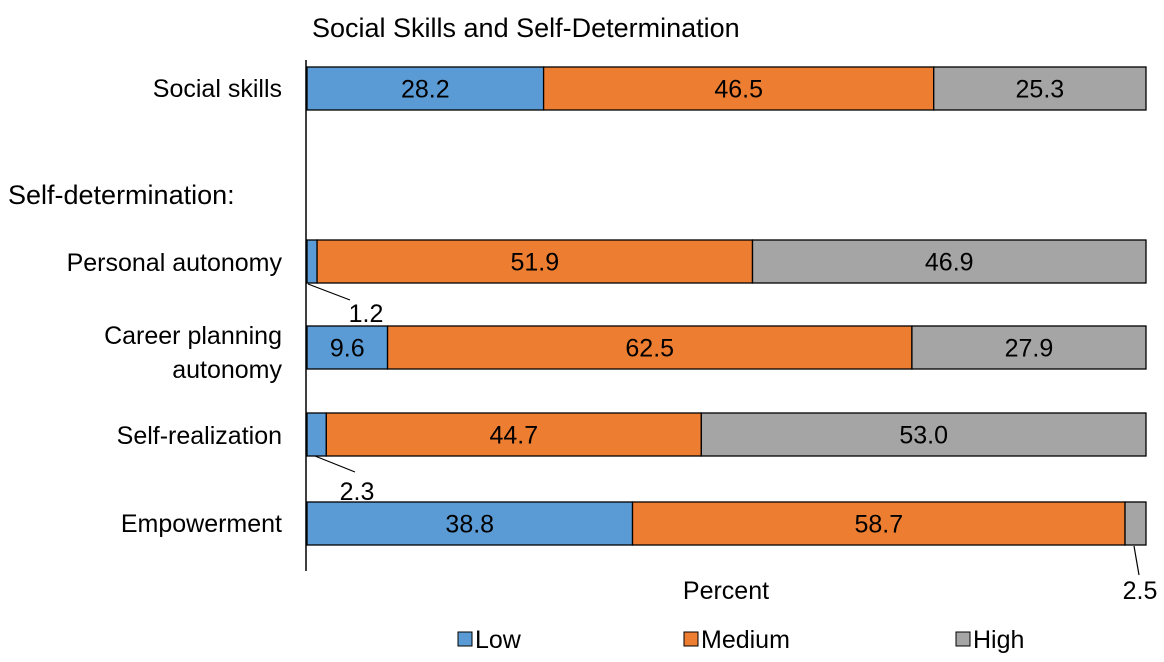 Image resolution: width=1164 pixels, height=662 pixels. I want to click on leader-line-self-realization-low, so click(335, 464).